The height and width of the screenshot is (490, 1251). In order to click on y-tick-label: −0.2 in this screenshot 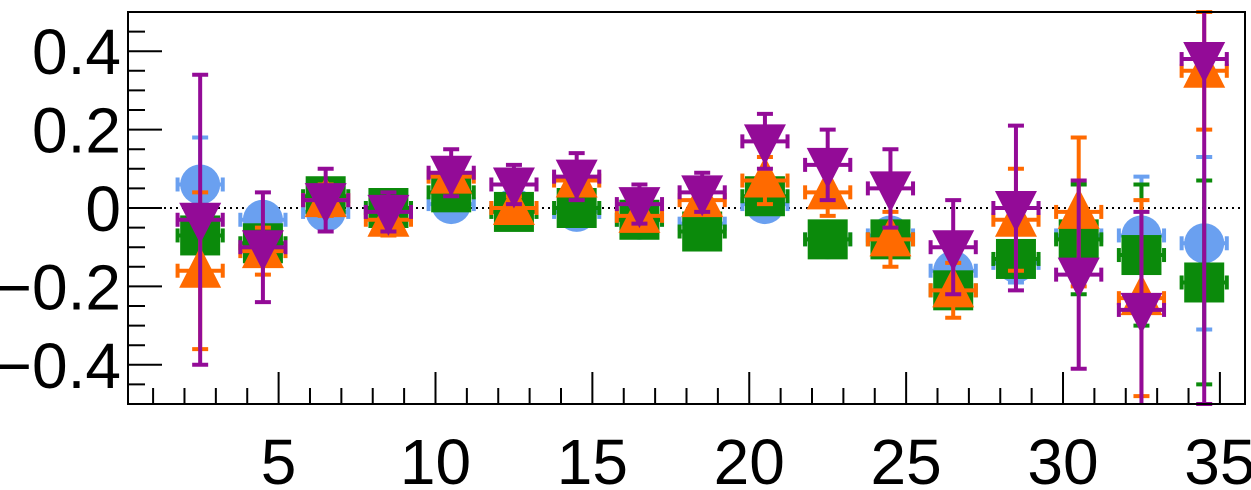, I will do `click(60, 287)`.